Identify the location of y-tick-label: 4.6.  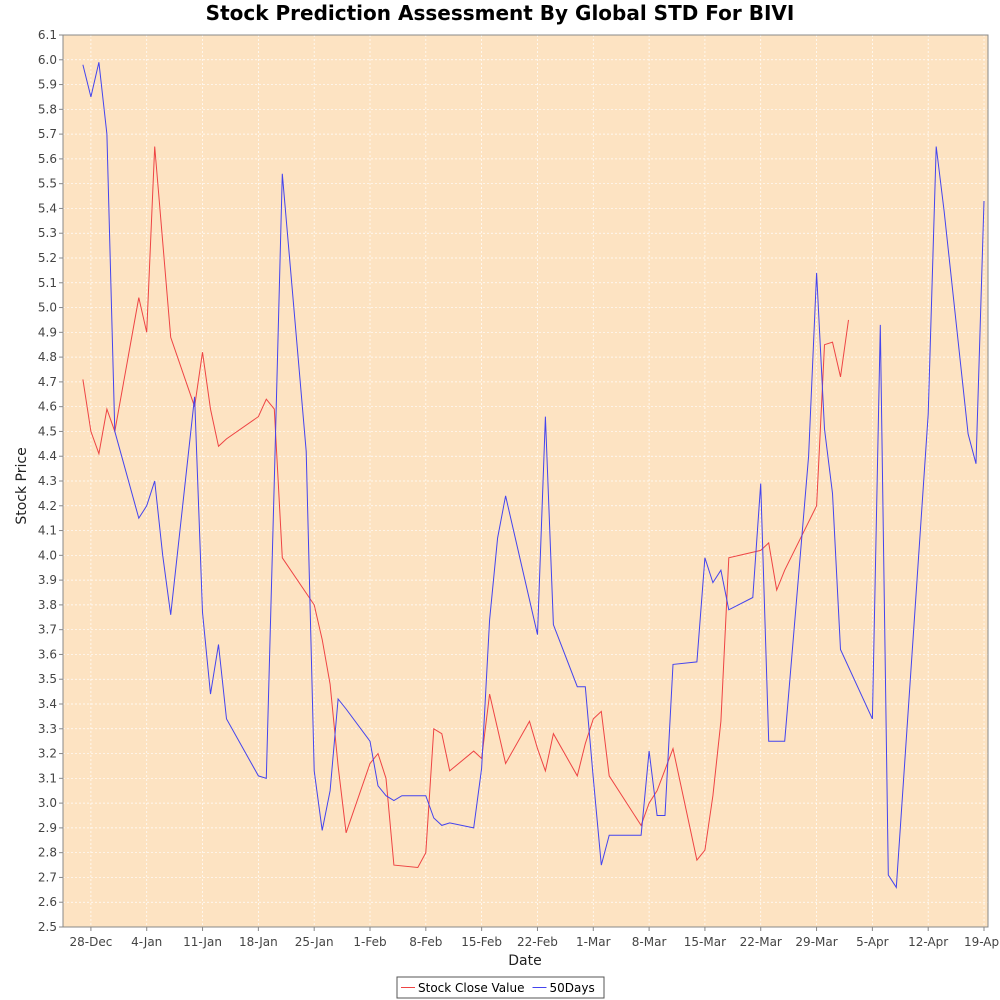
(47, 407).